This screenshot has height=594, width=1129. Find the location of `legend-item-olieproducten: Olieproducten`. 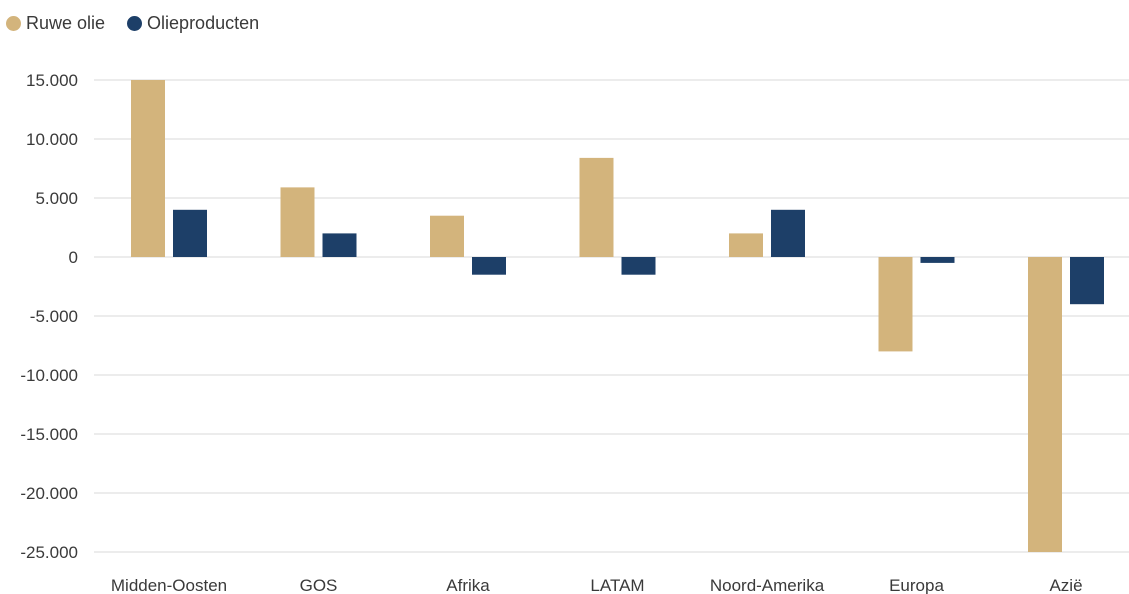

legend-item-olieproducten: Olieproducten is located at coordinates (193, 23).